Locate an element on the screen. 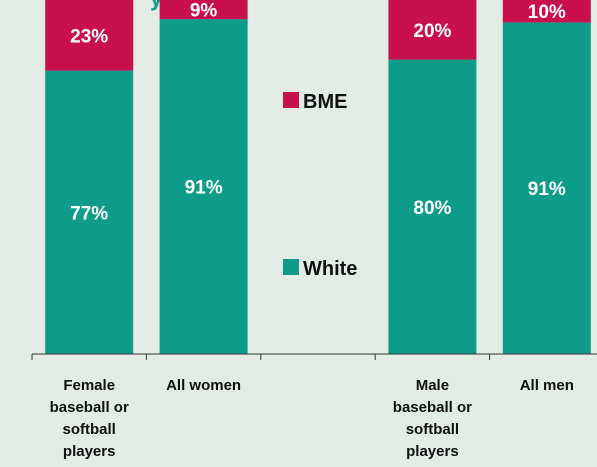 The width and height of the screenshot is (597, 467). legend-swatch-white is located at coordinates (291, 267).